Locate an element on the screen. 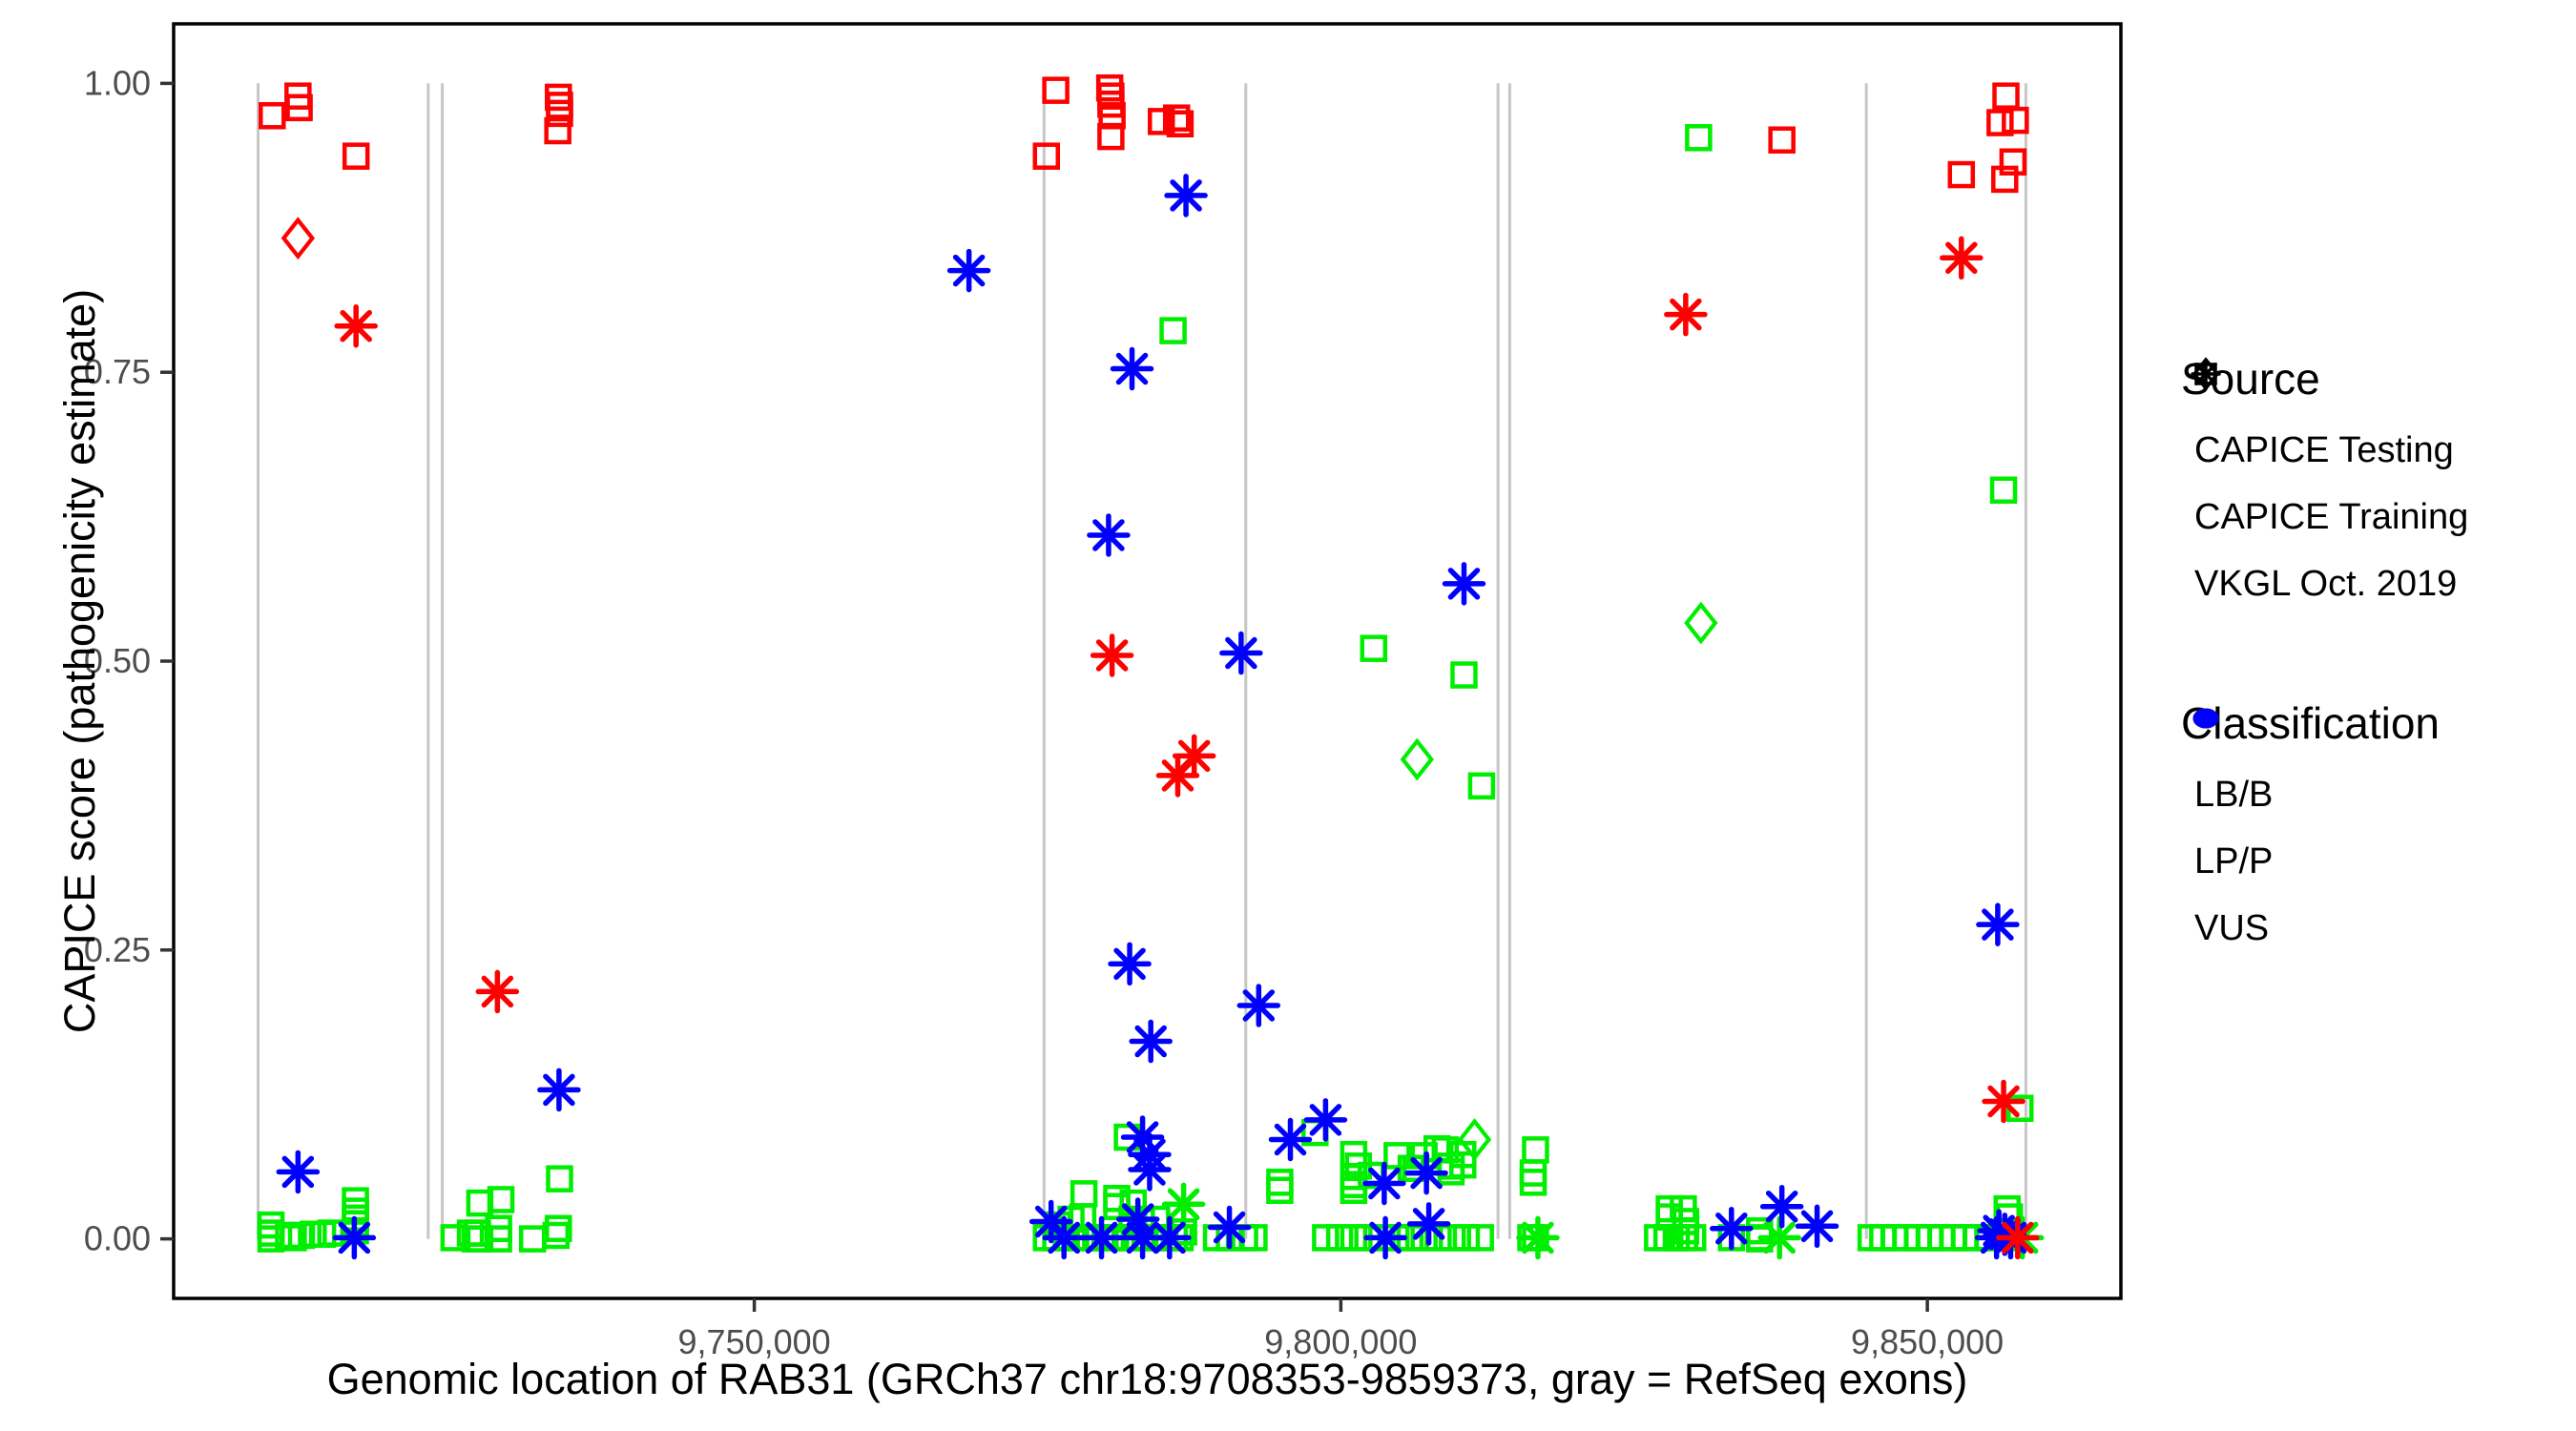 This screenshot has height=1431, width=2576. legend-item-lpp: LP/P is located at coordinates (2310, 795).